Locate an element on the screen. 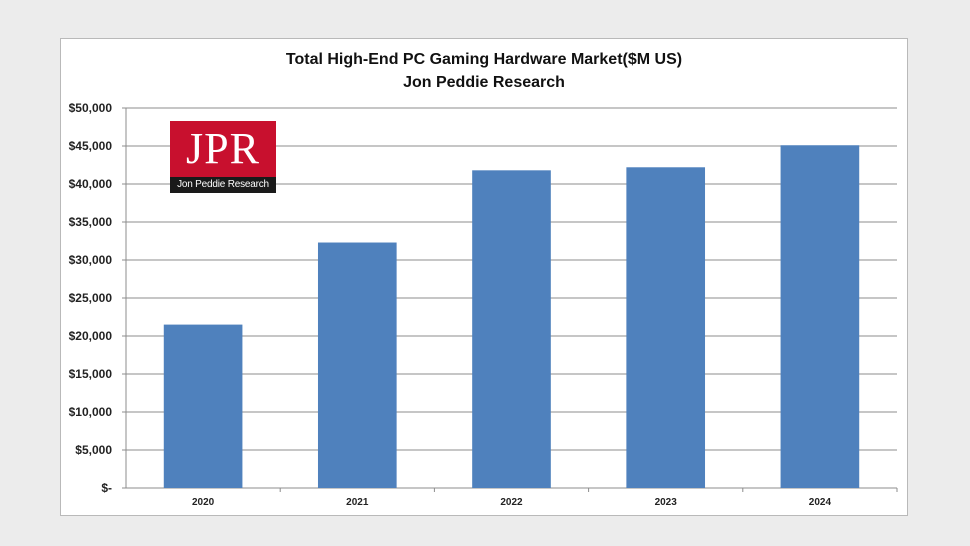 This screenshot has width=970, height=546. logo-letters: JPR is located at coordinates (223, 148).